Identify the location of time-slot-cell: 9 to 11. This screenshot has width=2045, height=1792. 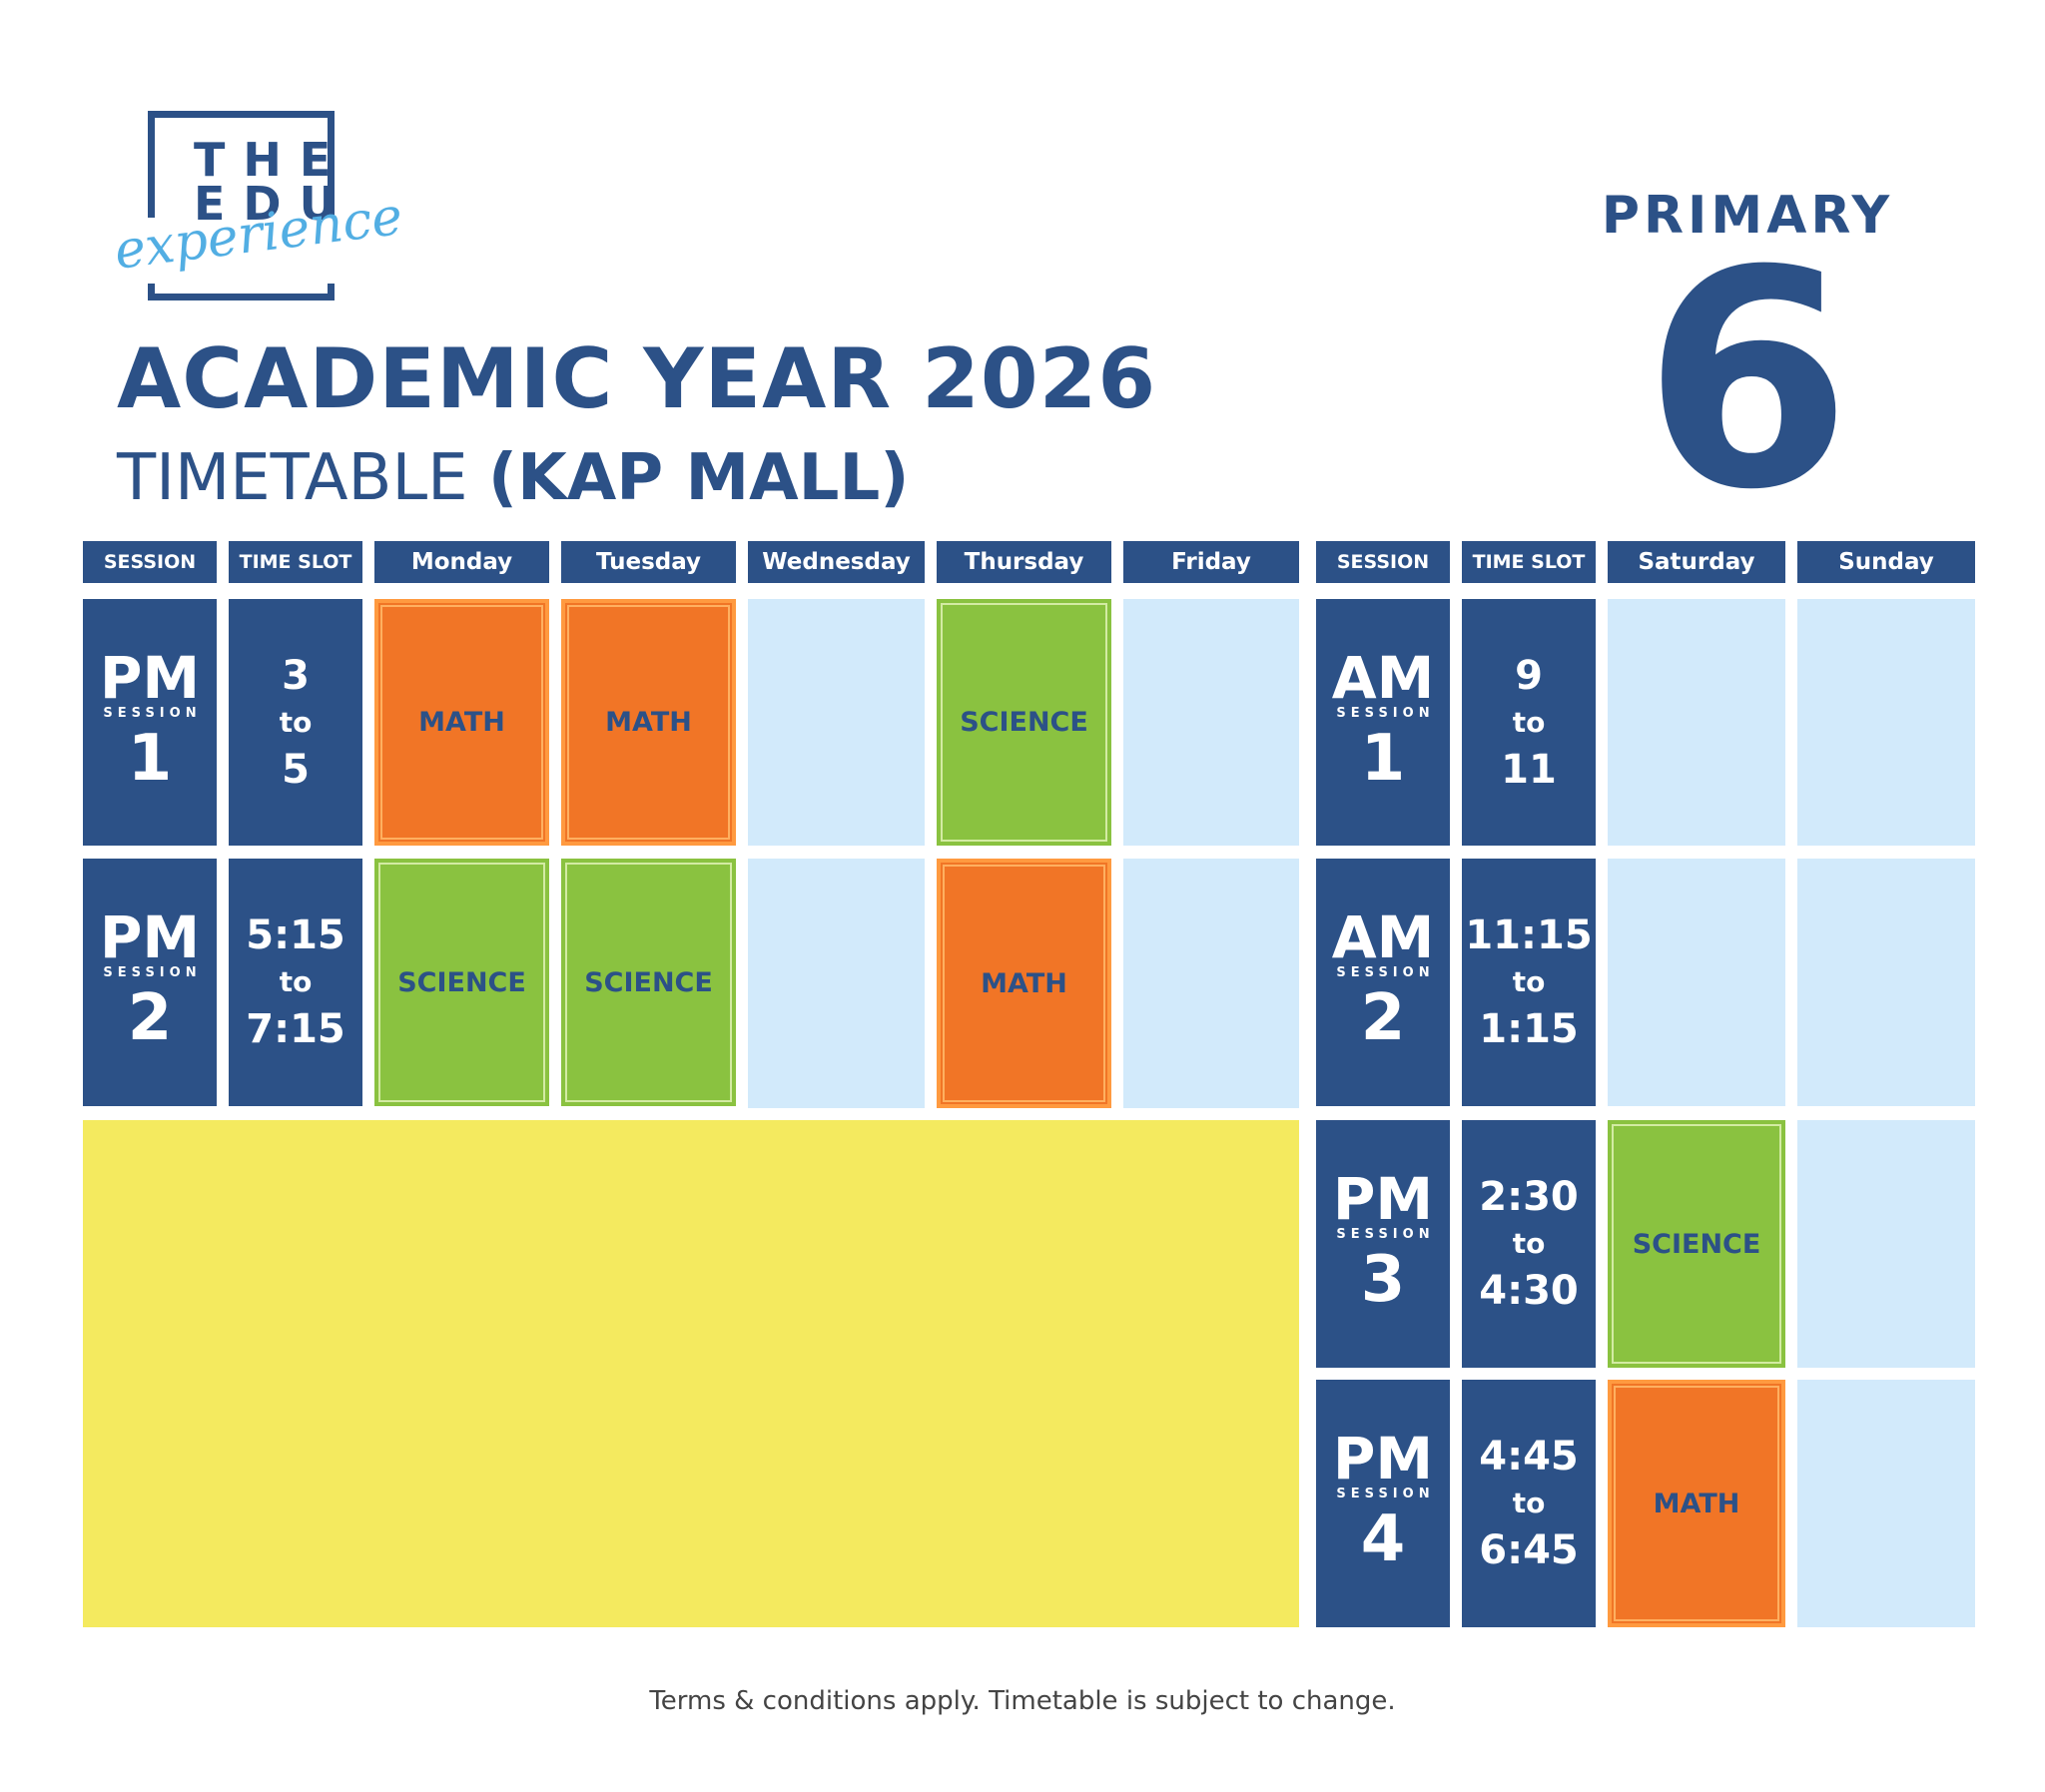
(1529, 722).